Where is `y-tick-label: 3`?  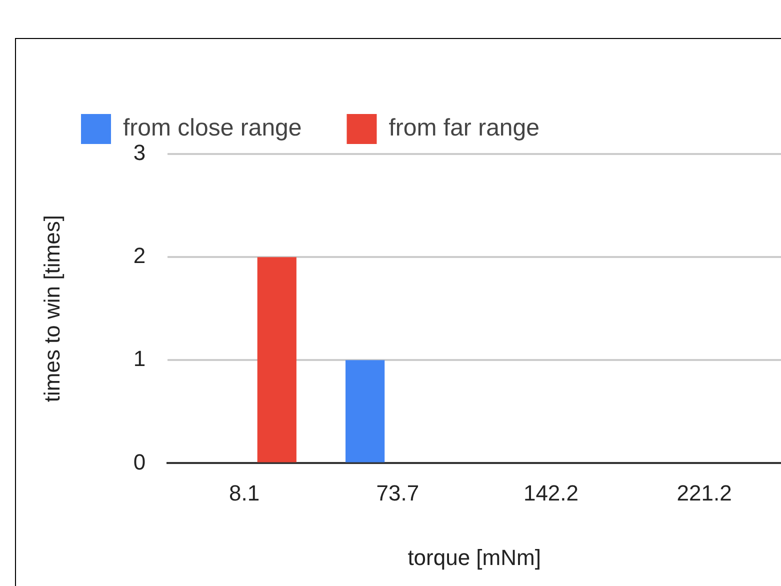
y-tick-label: 3 is located at coordinates (139, 153).